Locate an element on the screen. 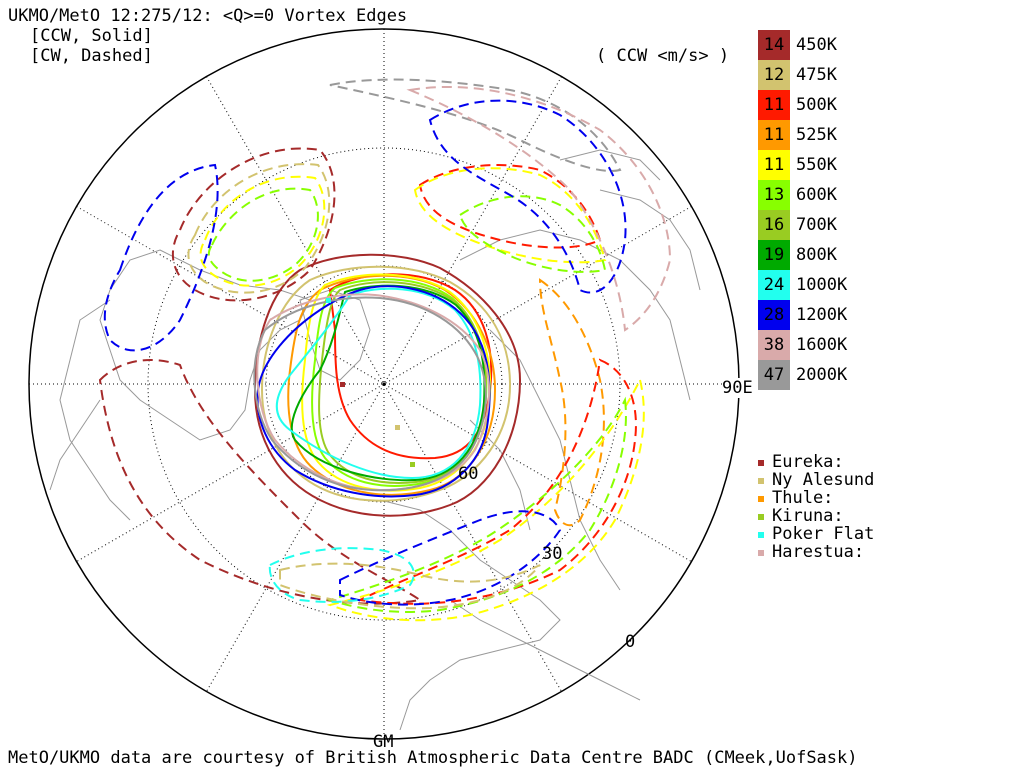  label-lat-30: 30 is located at coordinates (552, 554).